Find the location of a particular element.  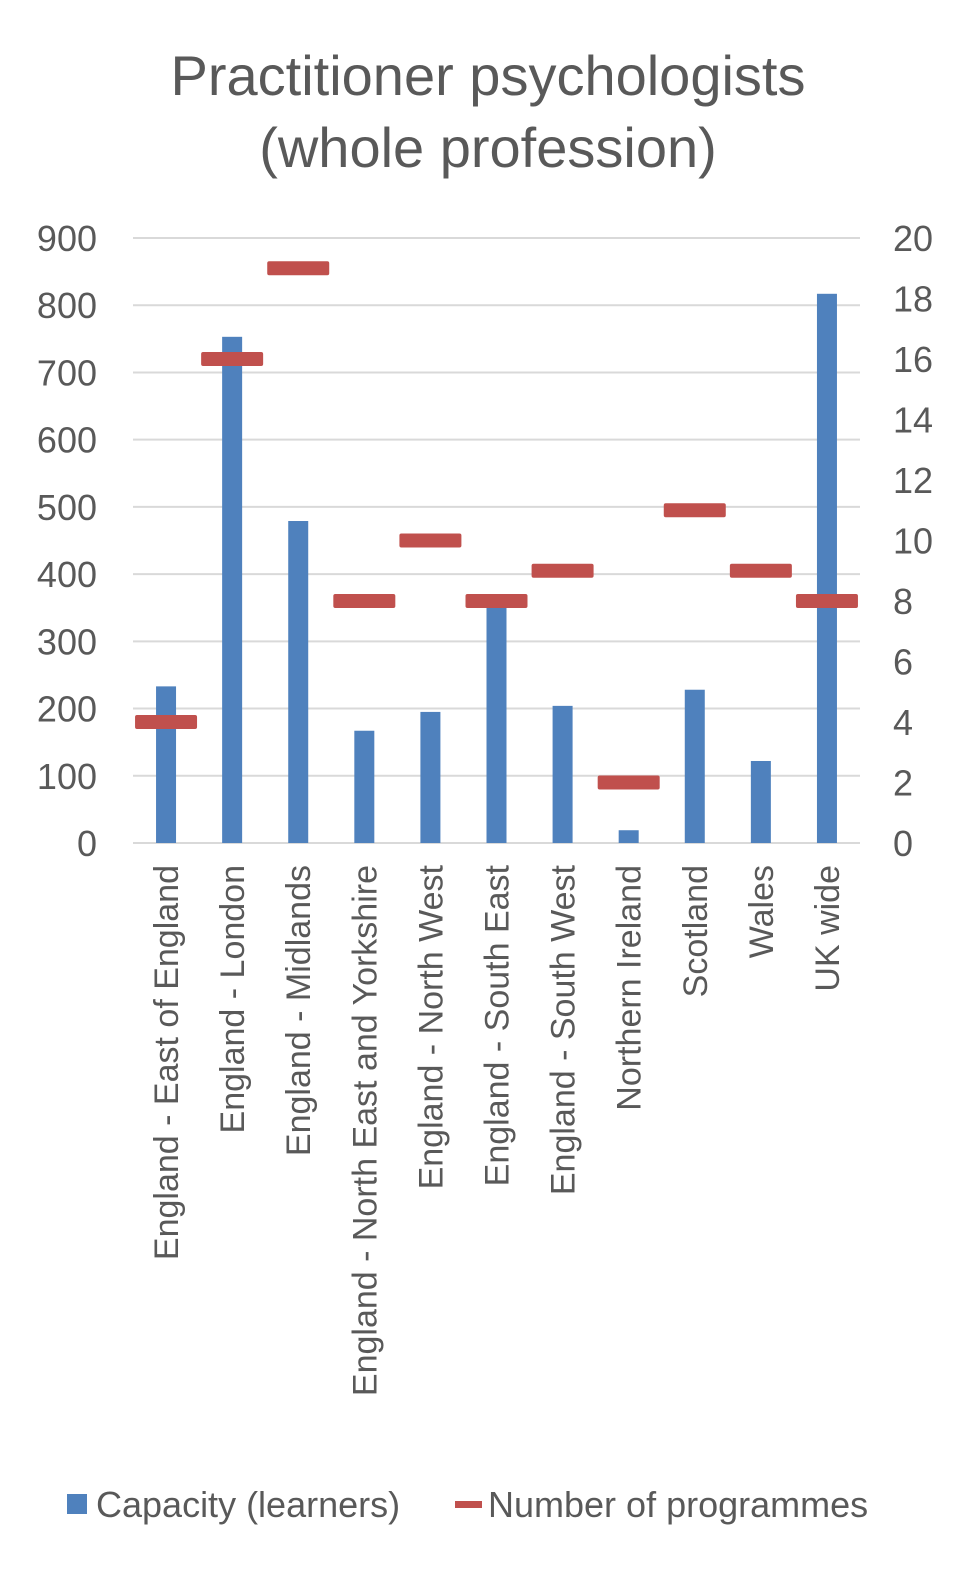

y-tick-label: 200 is located at coordinates (67, 709).